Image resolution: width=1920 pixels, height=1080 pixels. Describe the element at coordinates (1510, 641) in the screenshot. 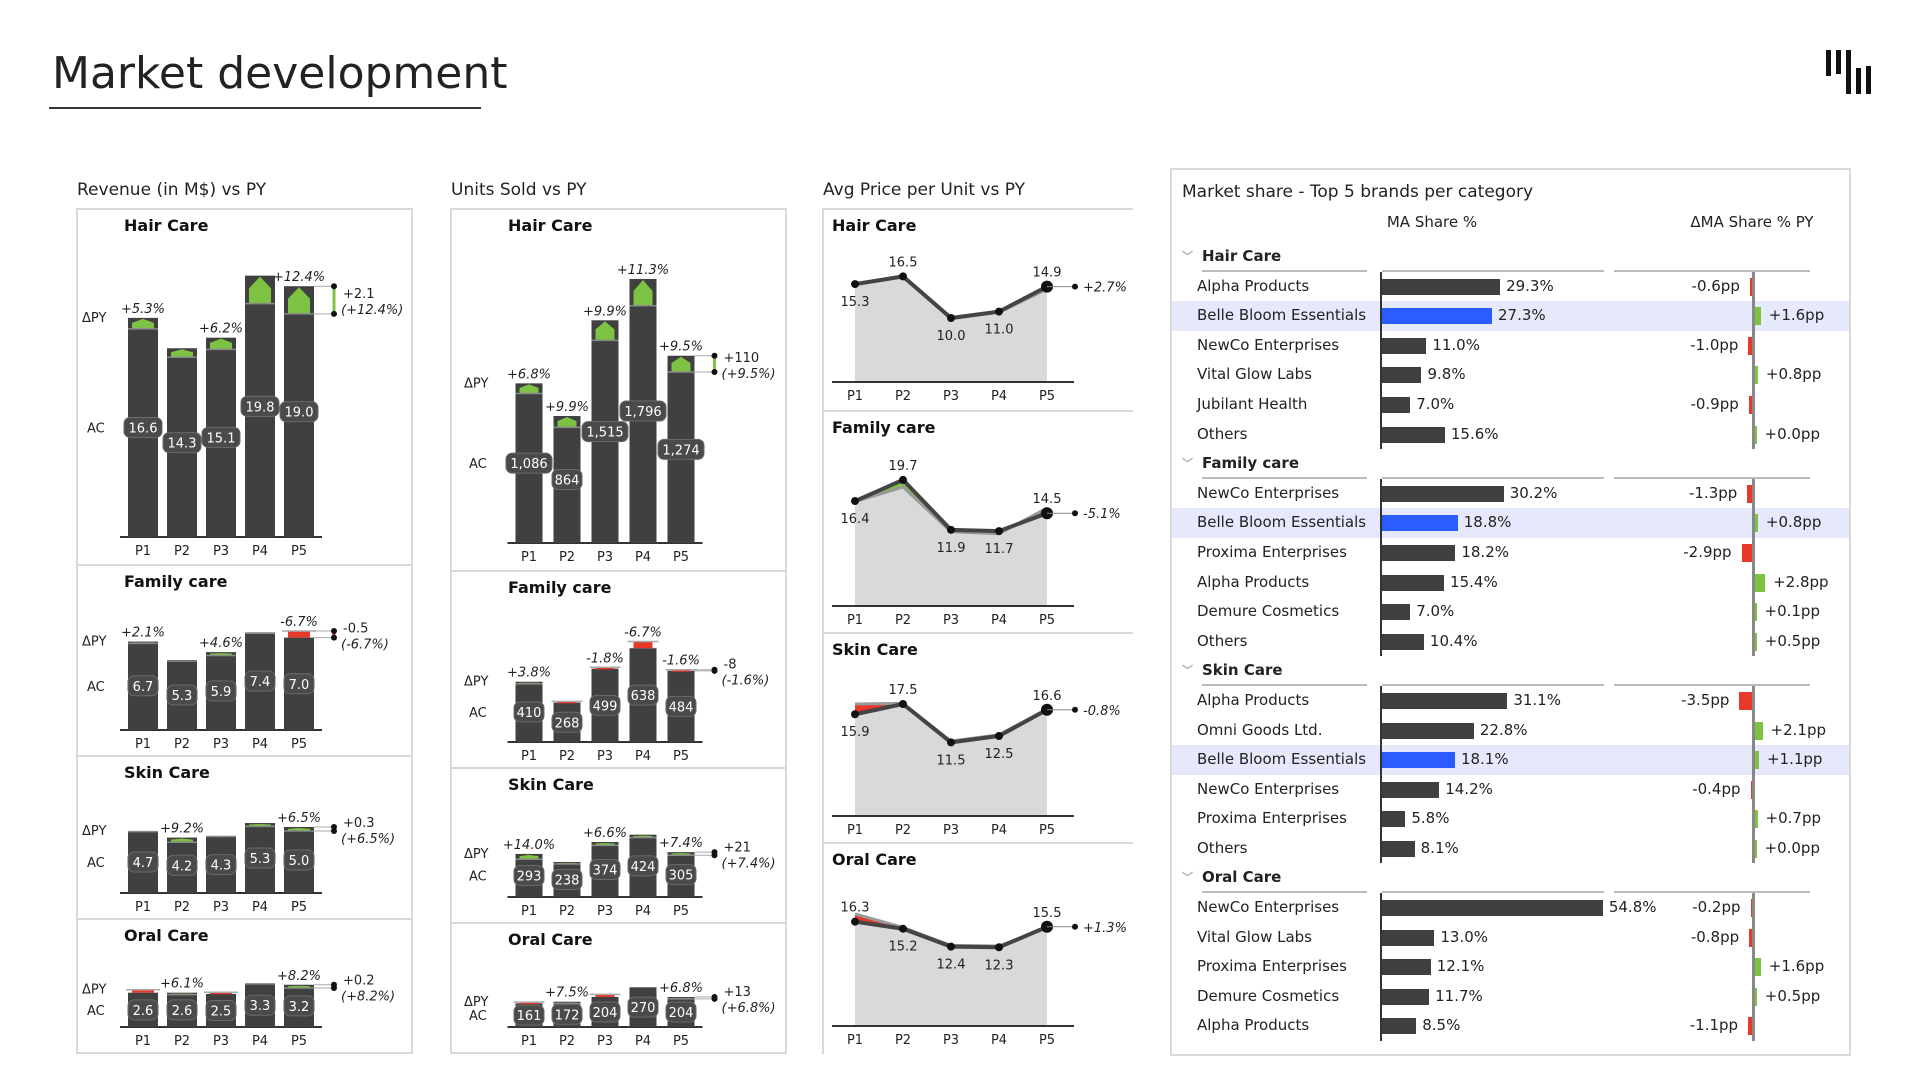

I see `brand-row: Others 10.4% +0.5pp` at that location.